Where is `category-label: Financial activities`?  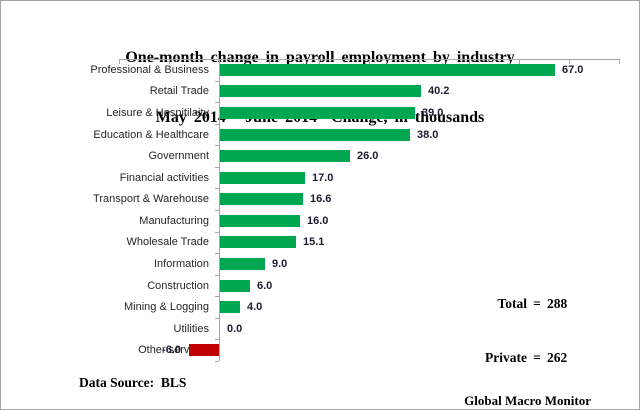 category-label: Financial activities is located at coordinates (164, 178).